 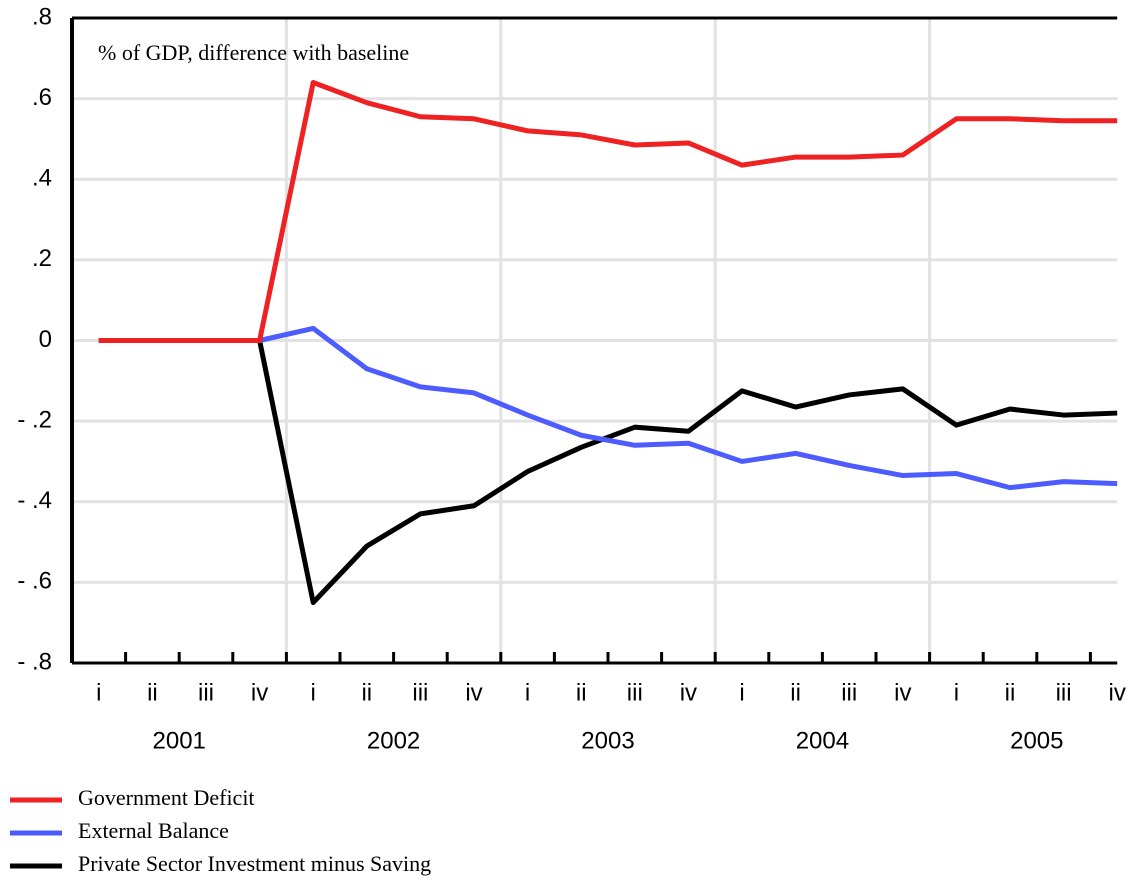 I want to click on legend-label: External Balance, so click(x=153, y=830).